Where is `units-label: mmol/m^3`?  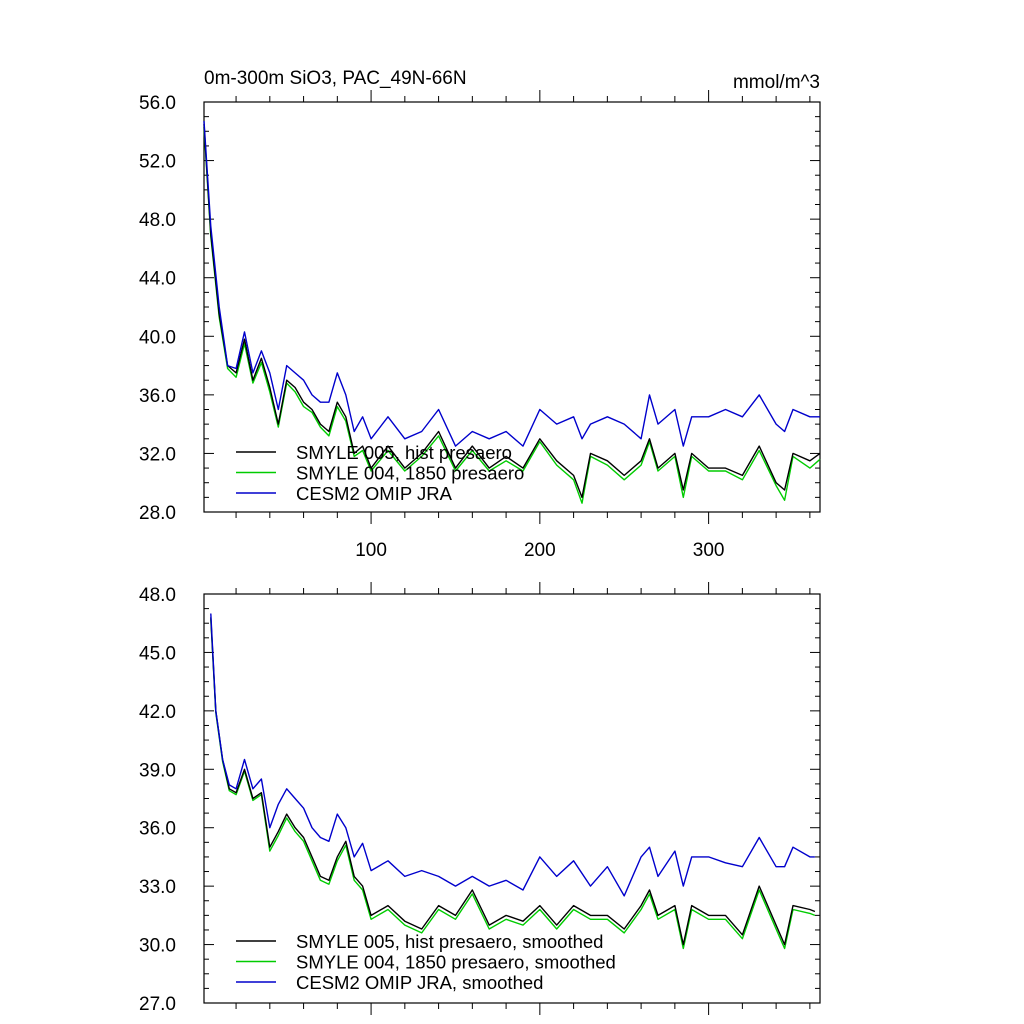
units-label: mmol/m^3 is located at coordinates (776, 82).